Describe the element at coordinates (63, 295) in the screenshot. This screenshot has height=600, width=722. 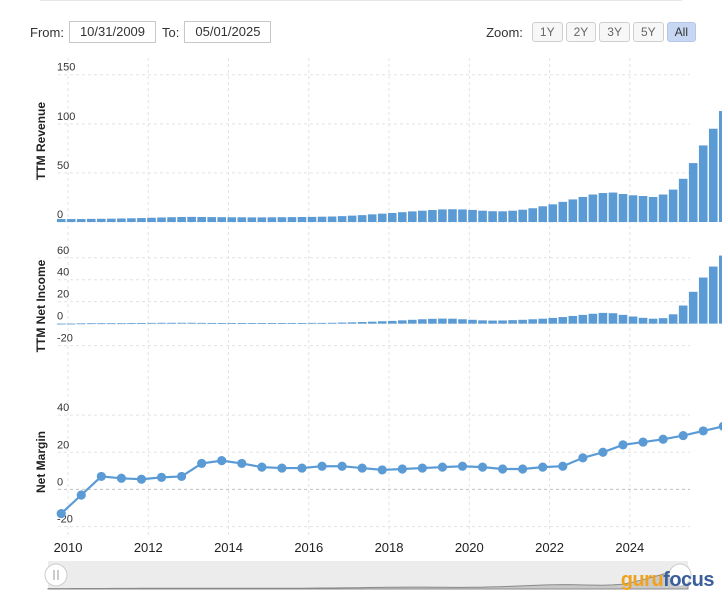
I see `y-tick-label: 20` at that location.